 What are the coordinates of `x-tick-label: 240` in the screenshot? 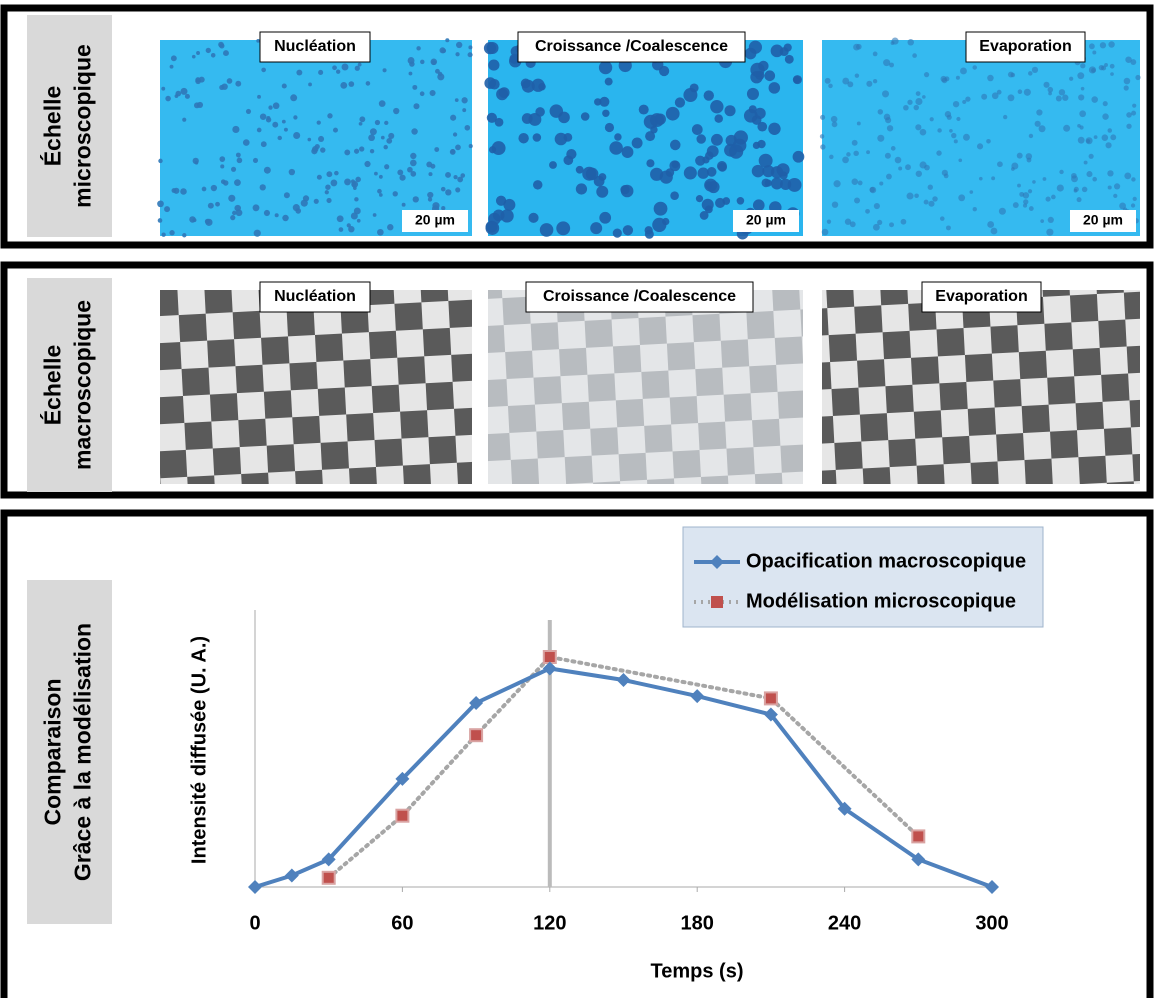 It's located at (844, 923).